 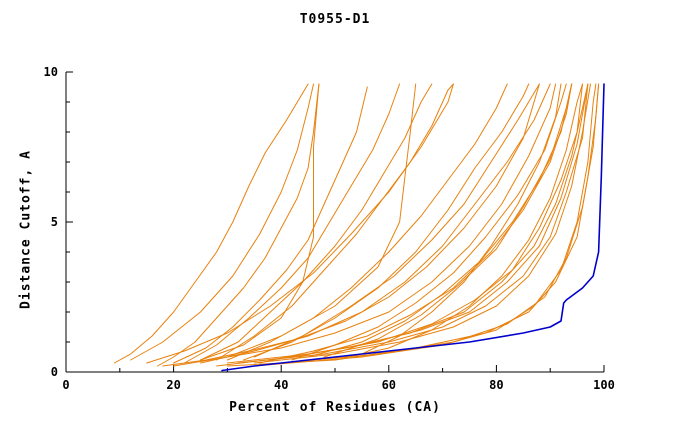 I want to click on y-axis-label: Distance Cutoff, A, so click(x=26, y=229).